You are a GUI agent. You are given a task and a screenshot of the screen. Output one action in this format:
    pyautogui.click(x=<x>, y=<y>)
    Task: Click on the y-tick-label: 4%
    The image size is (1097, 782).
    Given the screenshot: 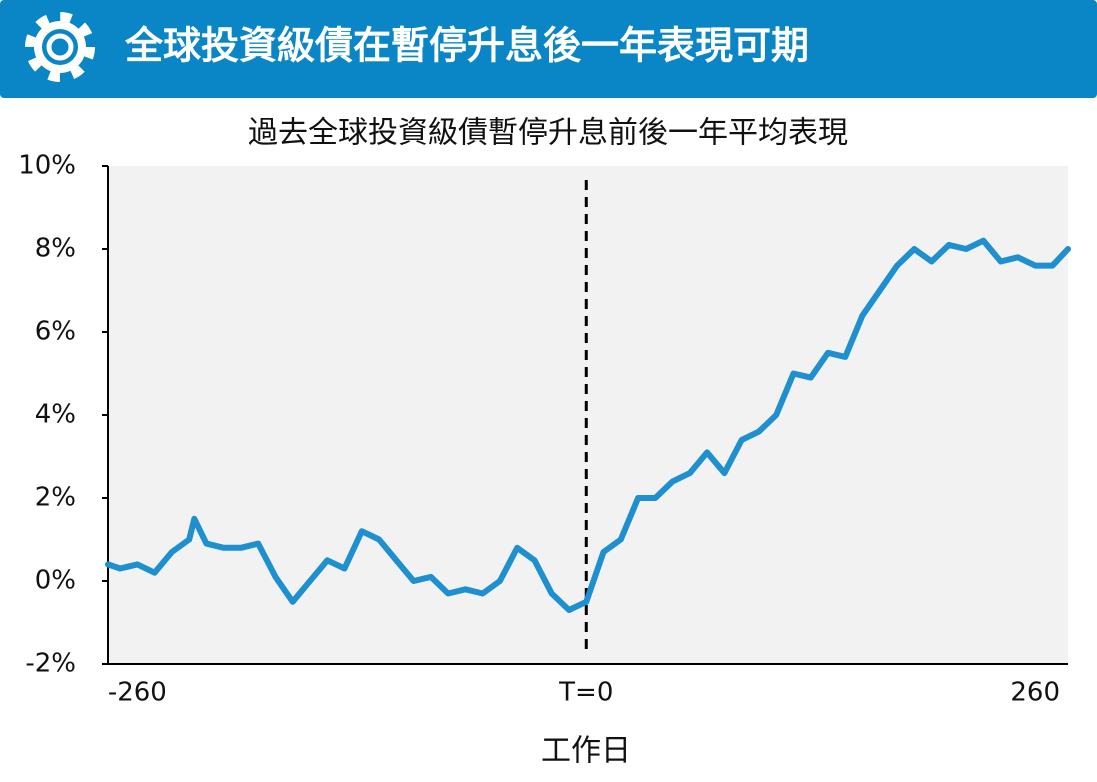 What is the action you would take?
    pyautogui.click(x=55, y=415)
    